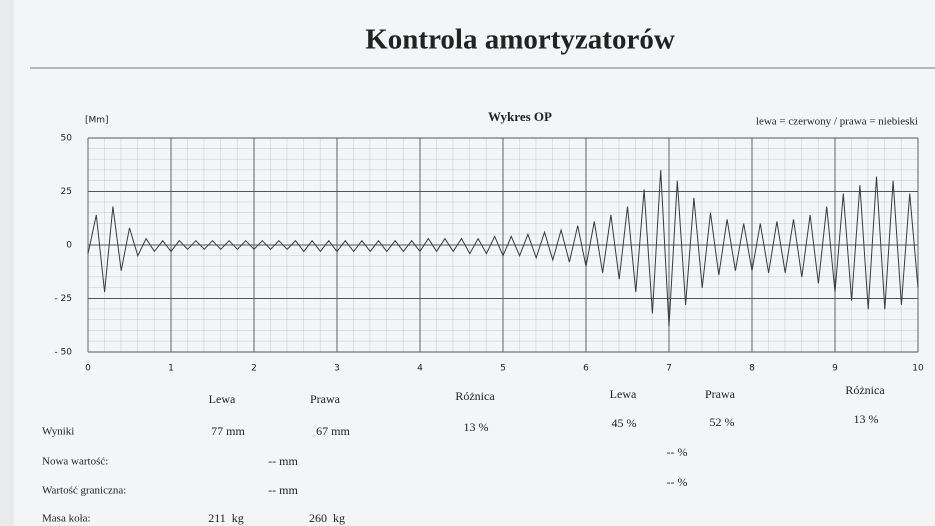  What do you see at coordinates (67, 139) in the screenshot?
I see `y-tick-label: 50` at bounding box center [67, 139].